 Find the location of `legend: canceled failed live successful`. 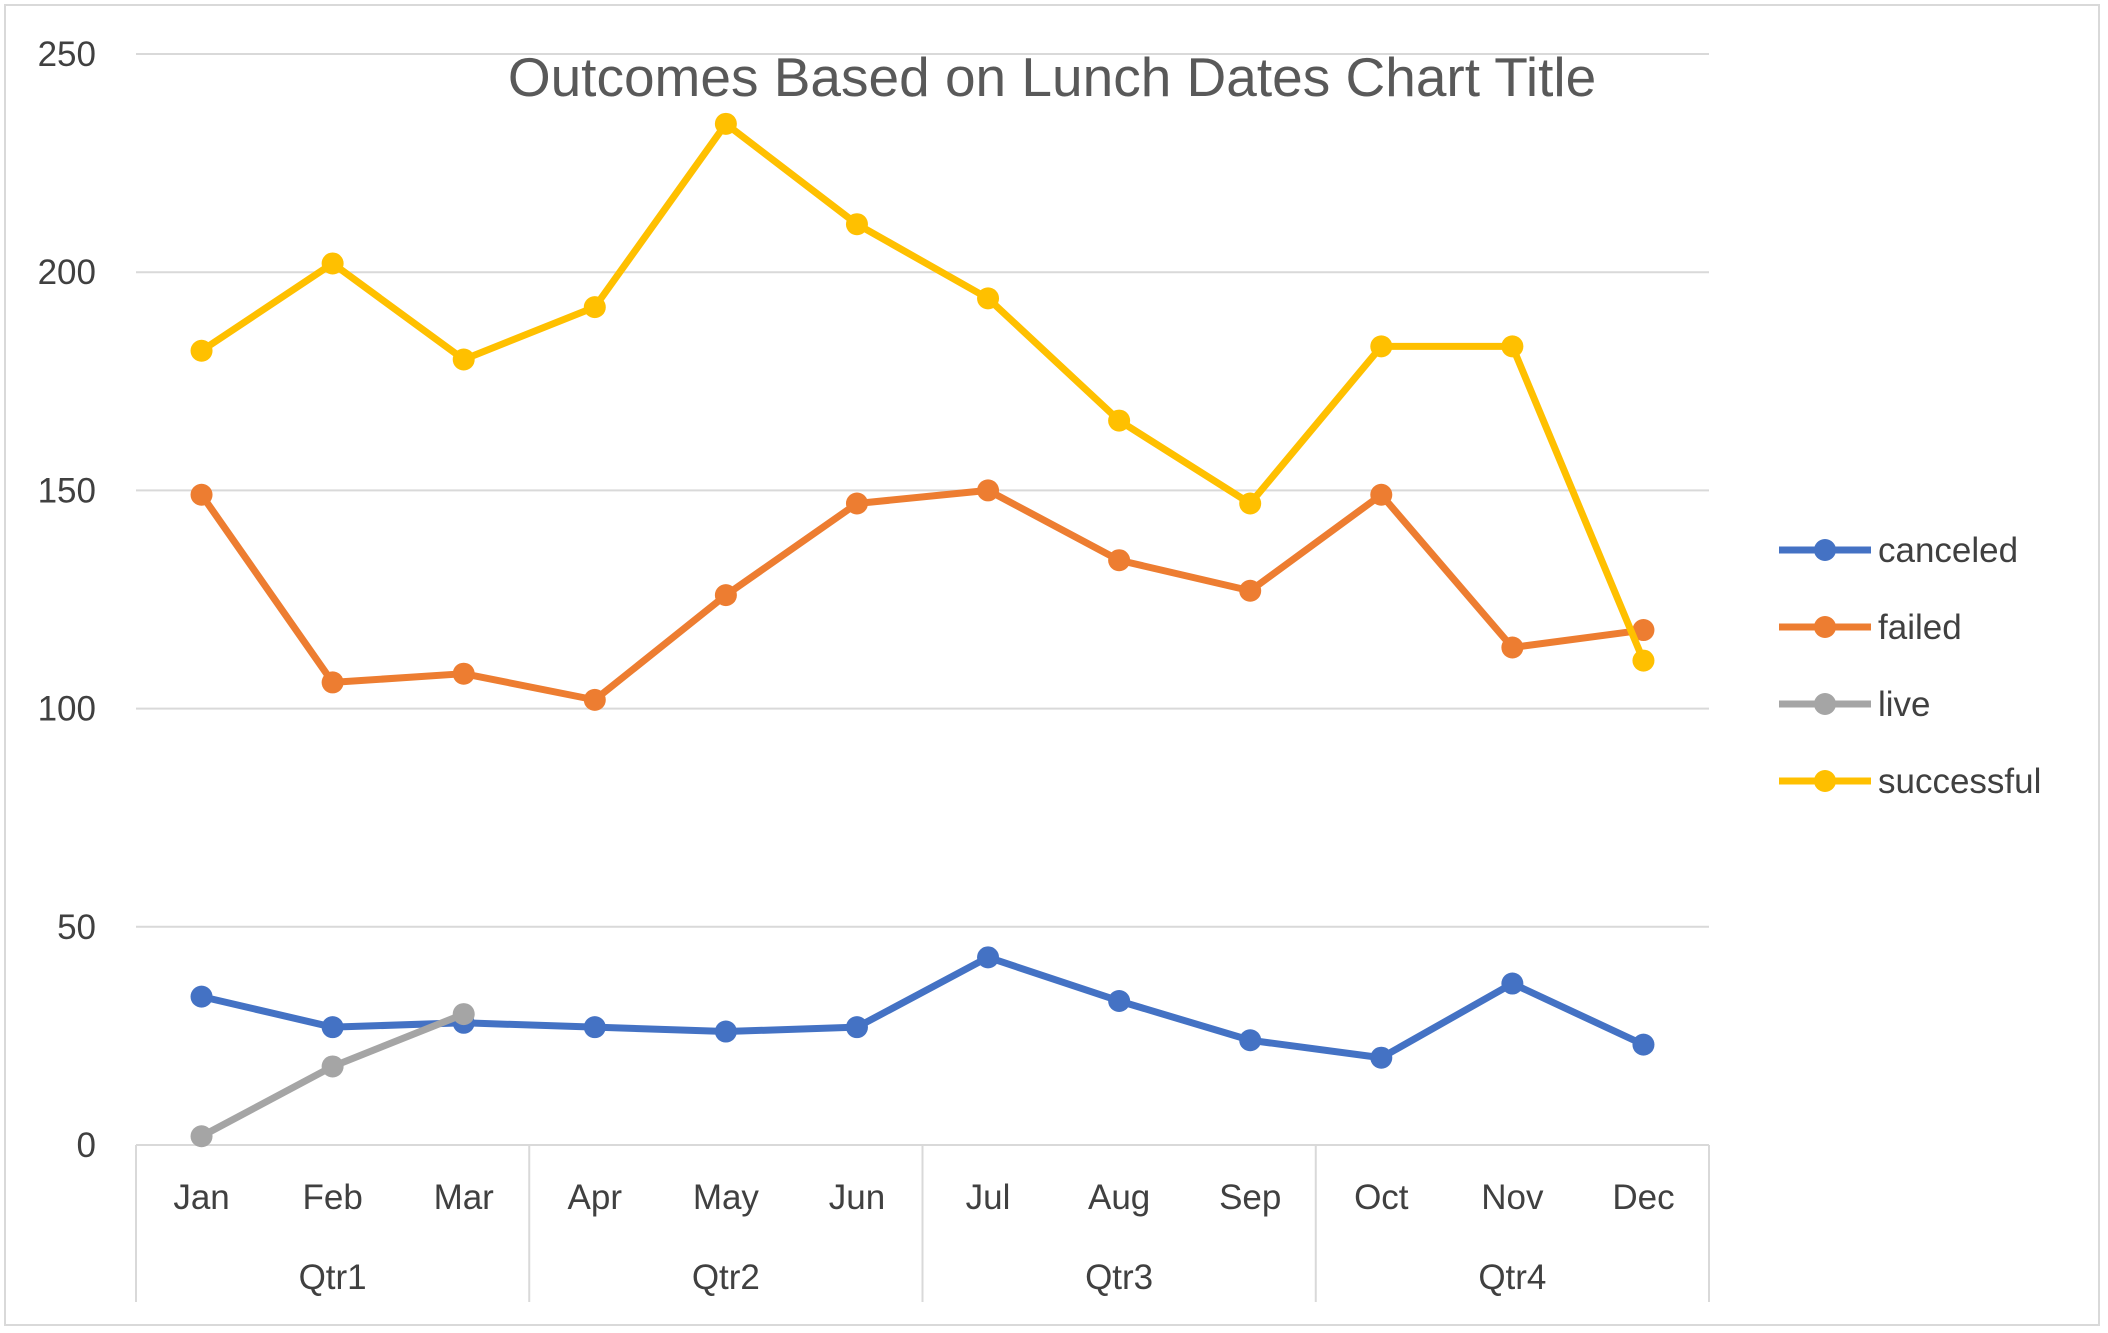

legend: canceled failed live successful is located at coordinates (1910, 666).